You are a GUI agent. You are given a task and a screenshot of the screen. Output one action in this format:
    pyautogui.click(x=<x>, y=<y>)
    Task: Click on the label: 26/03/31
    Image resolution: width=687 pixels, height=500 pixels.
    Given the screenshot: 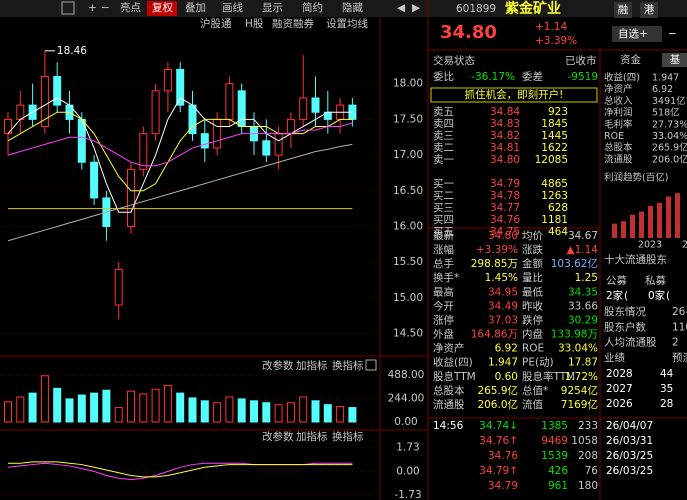 What is the action you would take?
    pyautogui.click(x=629, y=441)
    